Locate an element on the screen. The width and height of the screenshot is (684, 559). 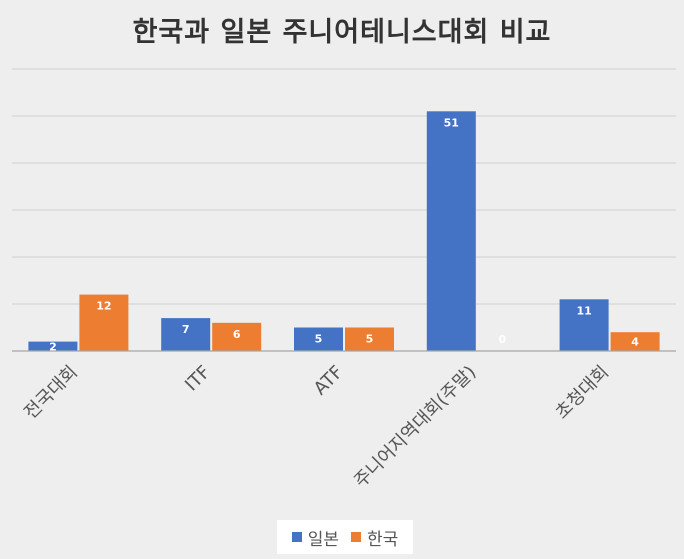
data-label-0-0: 2 is located at coordinates (53, 346).